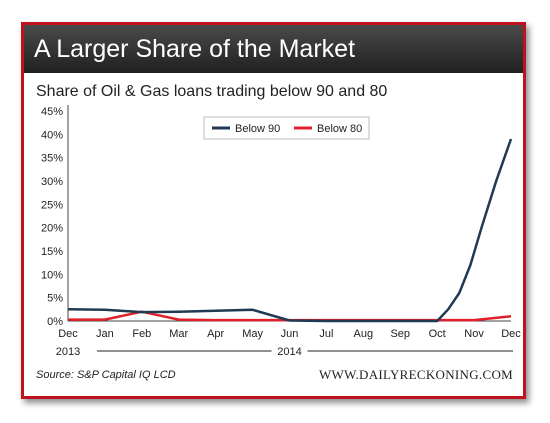  What do you see at coordinates (178, 334) in the screenshot?
I see `x-tick-label: Mar` at bounding box center [178, 334].